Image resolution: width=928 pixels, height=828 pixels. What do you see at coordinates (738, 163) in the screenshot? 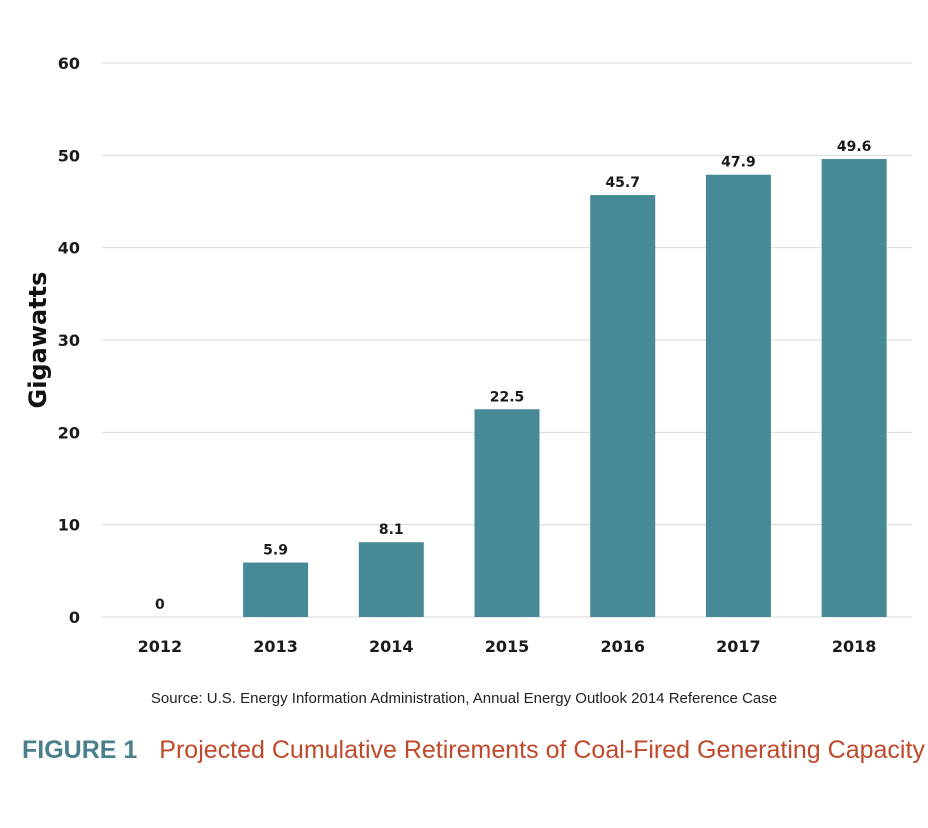
I see `data-label: 47.9` at bounding box center [738, 163].